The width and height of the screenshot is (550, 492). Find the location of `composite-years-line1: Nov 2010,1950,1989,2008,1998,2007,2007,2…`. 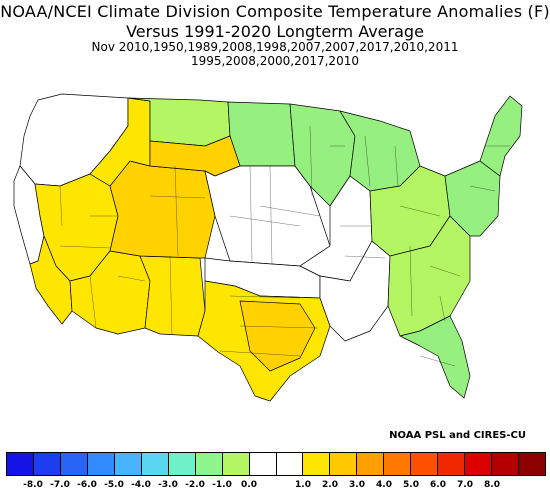

composite-years-line1: Nov 2010,1950,1989,2008,1998,2007,2007,2… is located at coordinates (275, 47).